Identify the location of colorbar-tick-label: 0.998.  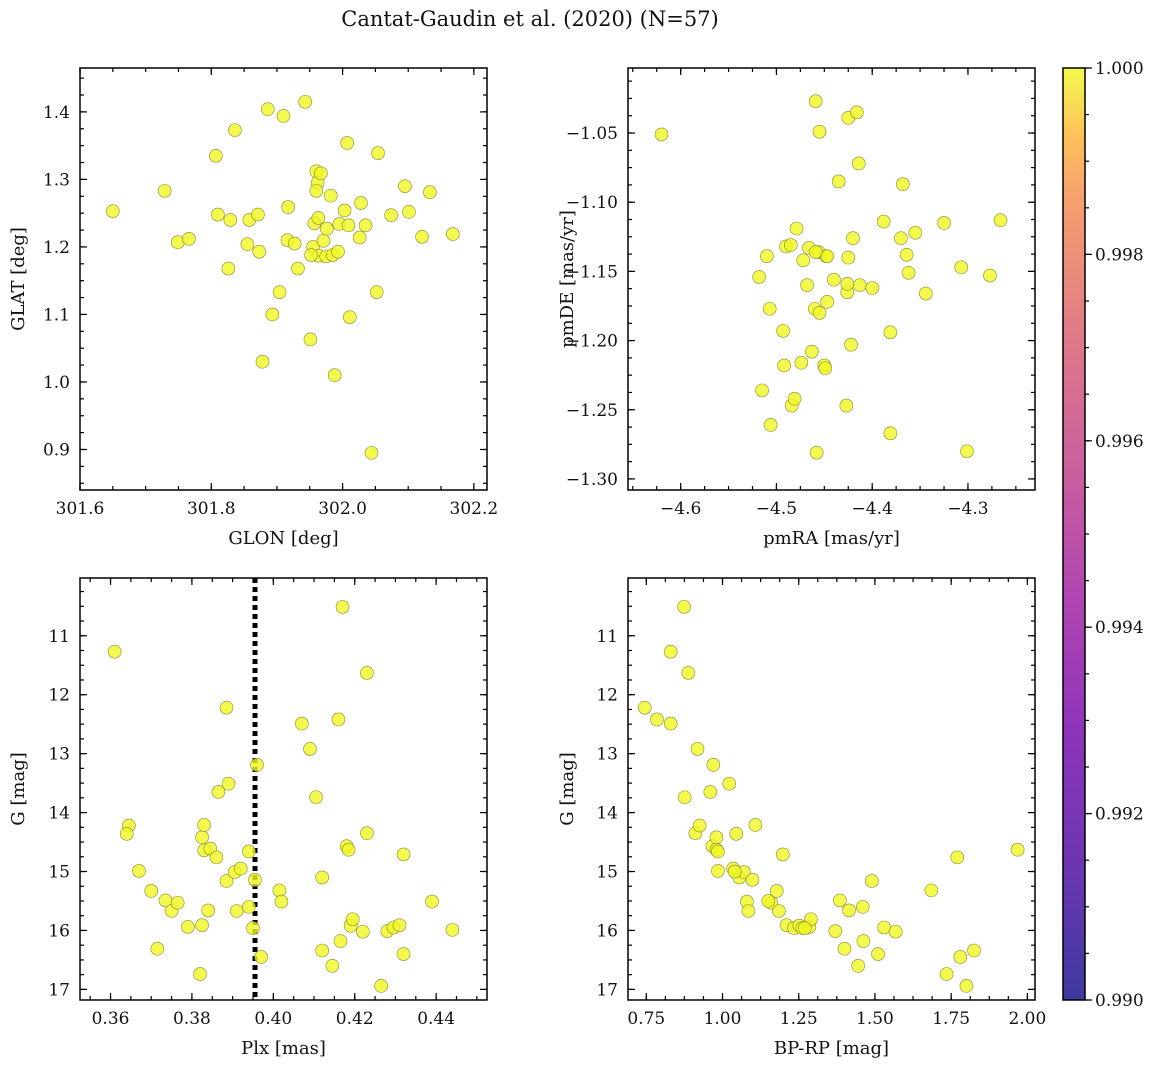
(1119, 255).